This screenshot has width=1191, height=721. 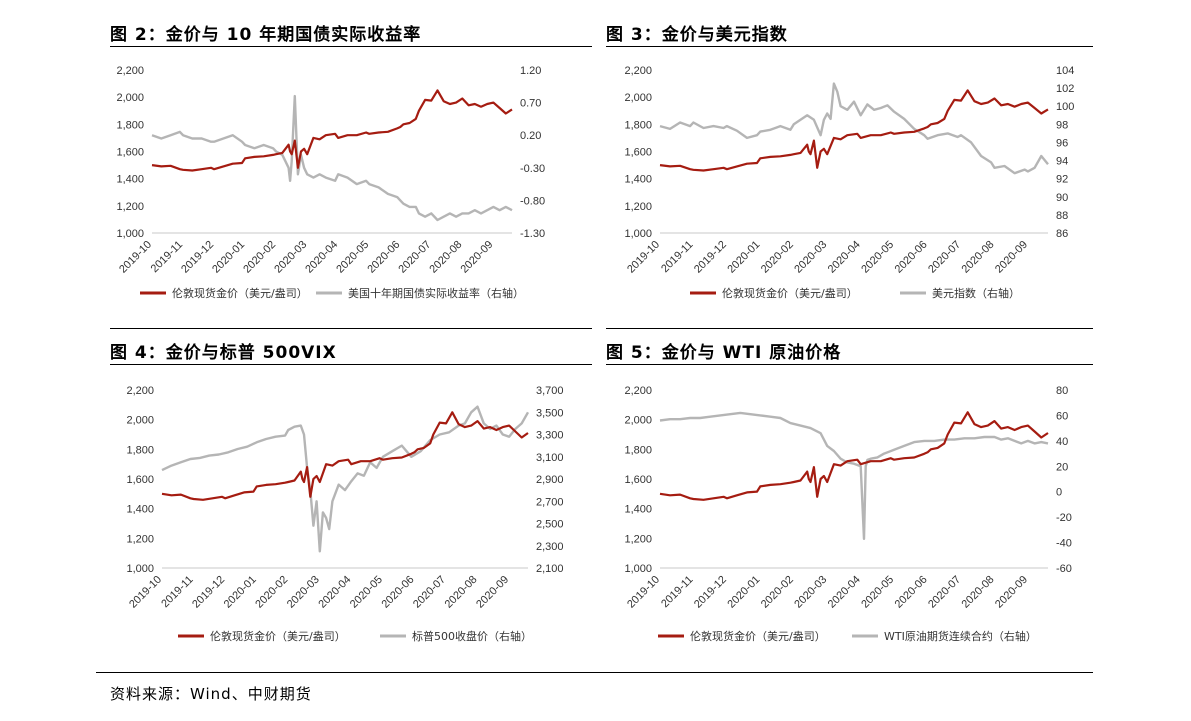 What do you see at coordinates (351, 364) in the screenshot?
I see `panel-rule-left` at bounding box center [351, 364].